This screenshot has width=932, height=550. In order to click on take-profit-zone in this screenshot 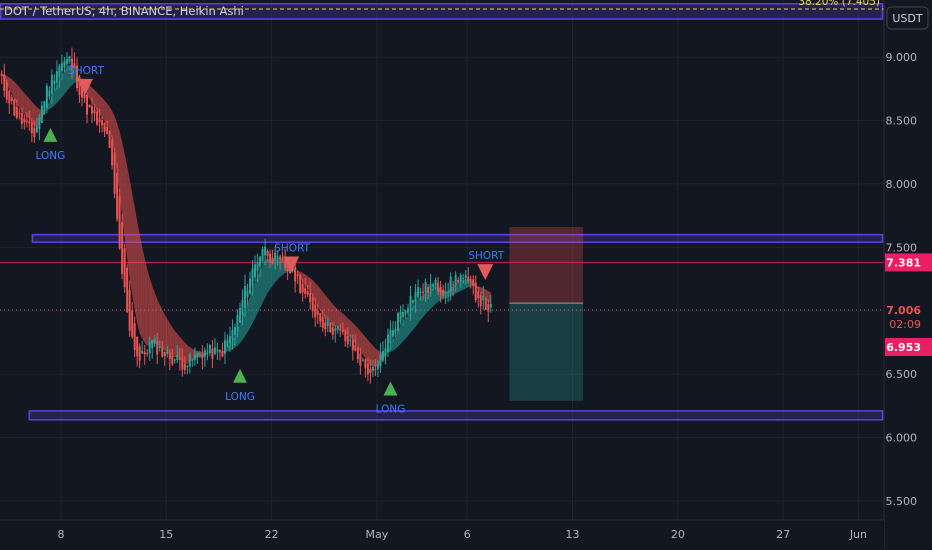, I will do `click(546, 352)`.